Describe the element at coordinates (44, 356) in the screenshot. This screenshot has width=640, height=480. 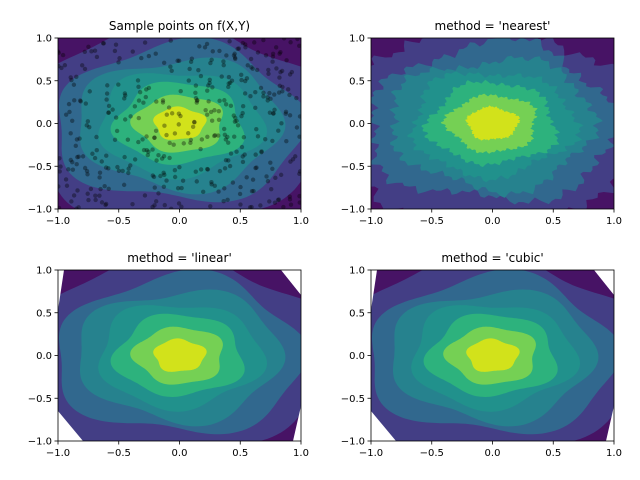
I see `y-tick-label: 0.0` at that location.